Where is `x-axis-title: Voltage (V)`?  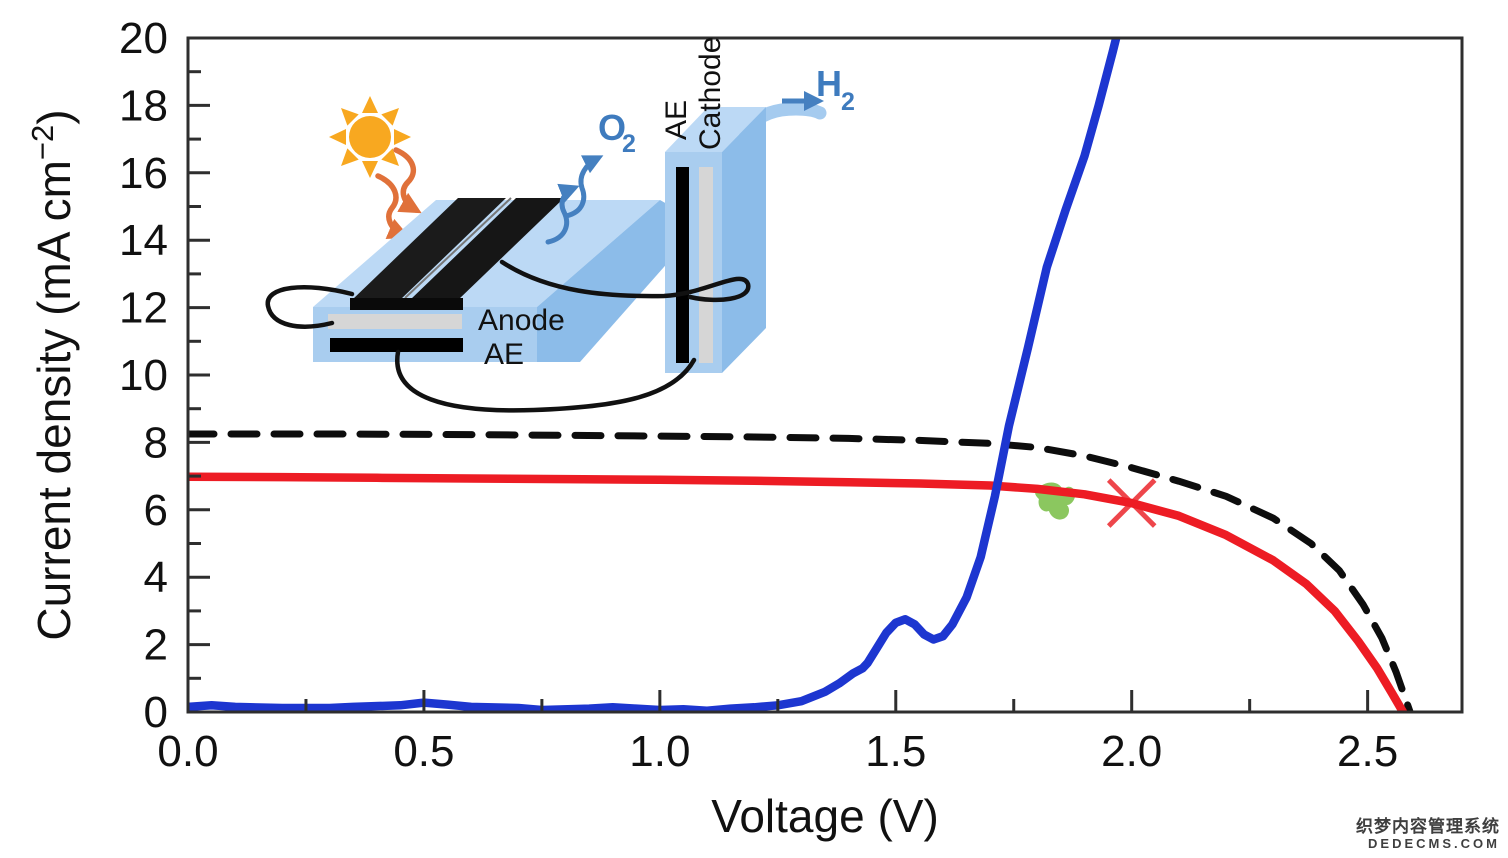 x-axis-title: Voltage (V) is located at coordinates (825, 816).